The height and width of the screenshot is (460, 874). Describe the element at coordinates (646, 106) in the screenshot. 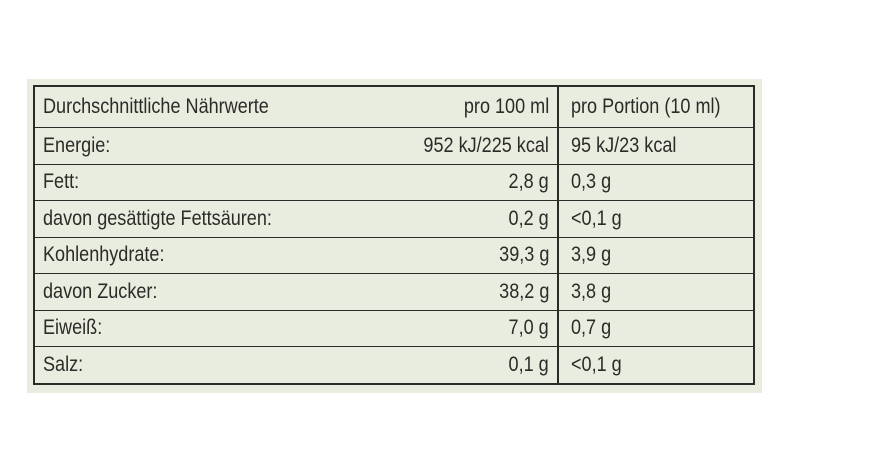

I see `header-per-portion-text: pro Portion (10 ml)` at that location.